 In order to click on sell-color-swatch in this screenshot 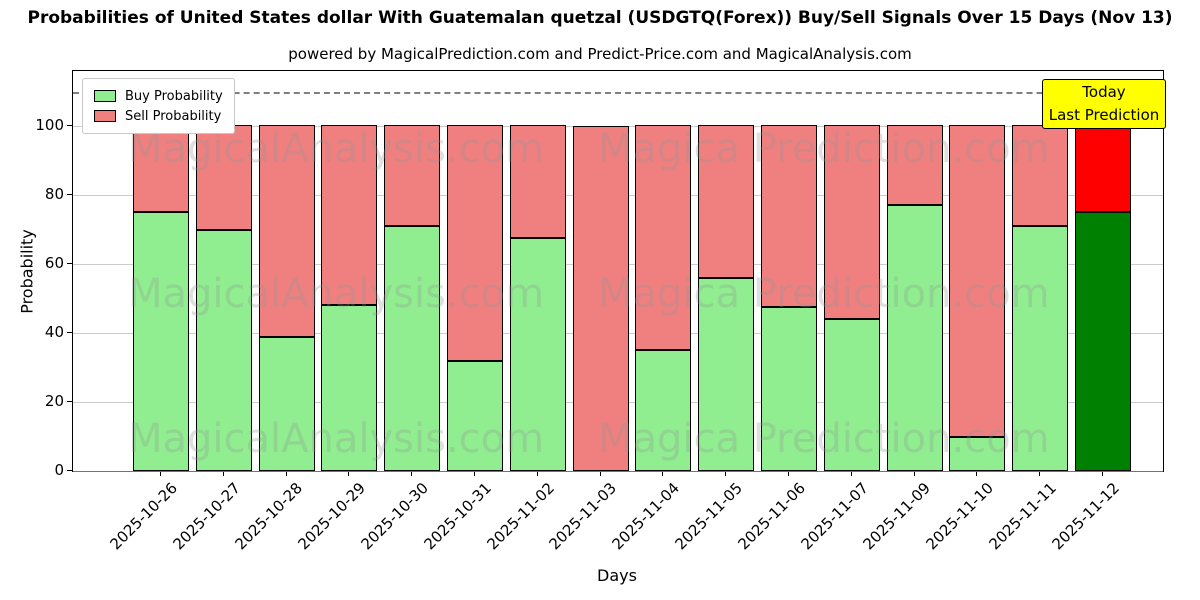, I will do `click(105, 116)`.